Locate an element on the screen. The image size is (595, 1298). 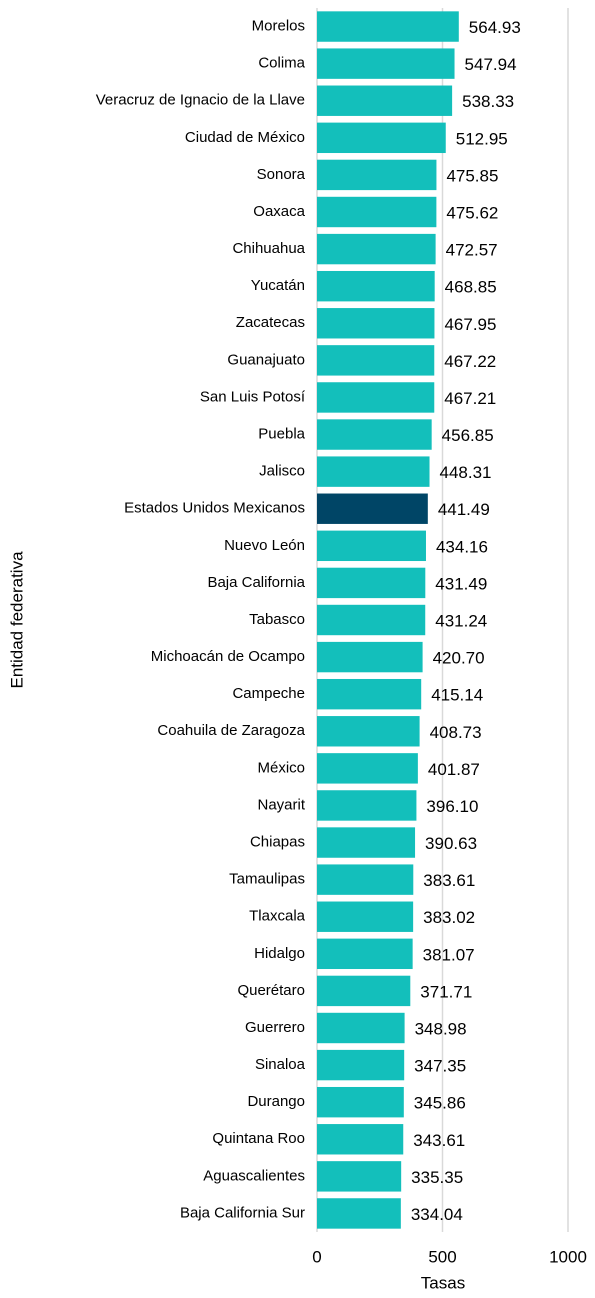
value-label: 468.85 is located at coordinates (471, 287).